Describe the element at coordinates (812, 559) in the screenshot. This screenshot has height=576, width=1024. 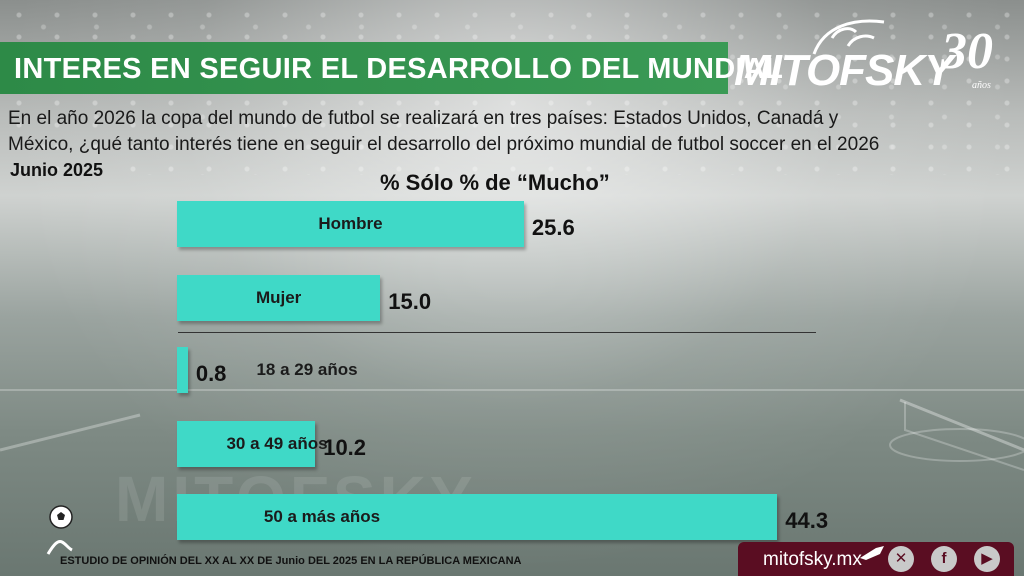
I see `site-link: mitofsky.mx` at that location.